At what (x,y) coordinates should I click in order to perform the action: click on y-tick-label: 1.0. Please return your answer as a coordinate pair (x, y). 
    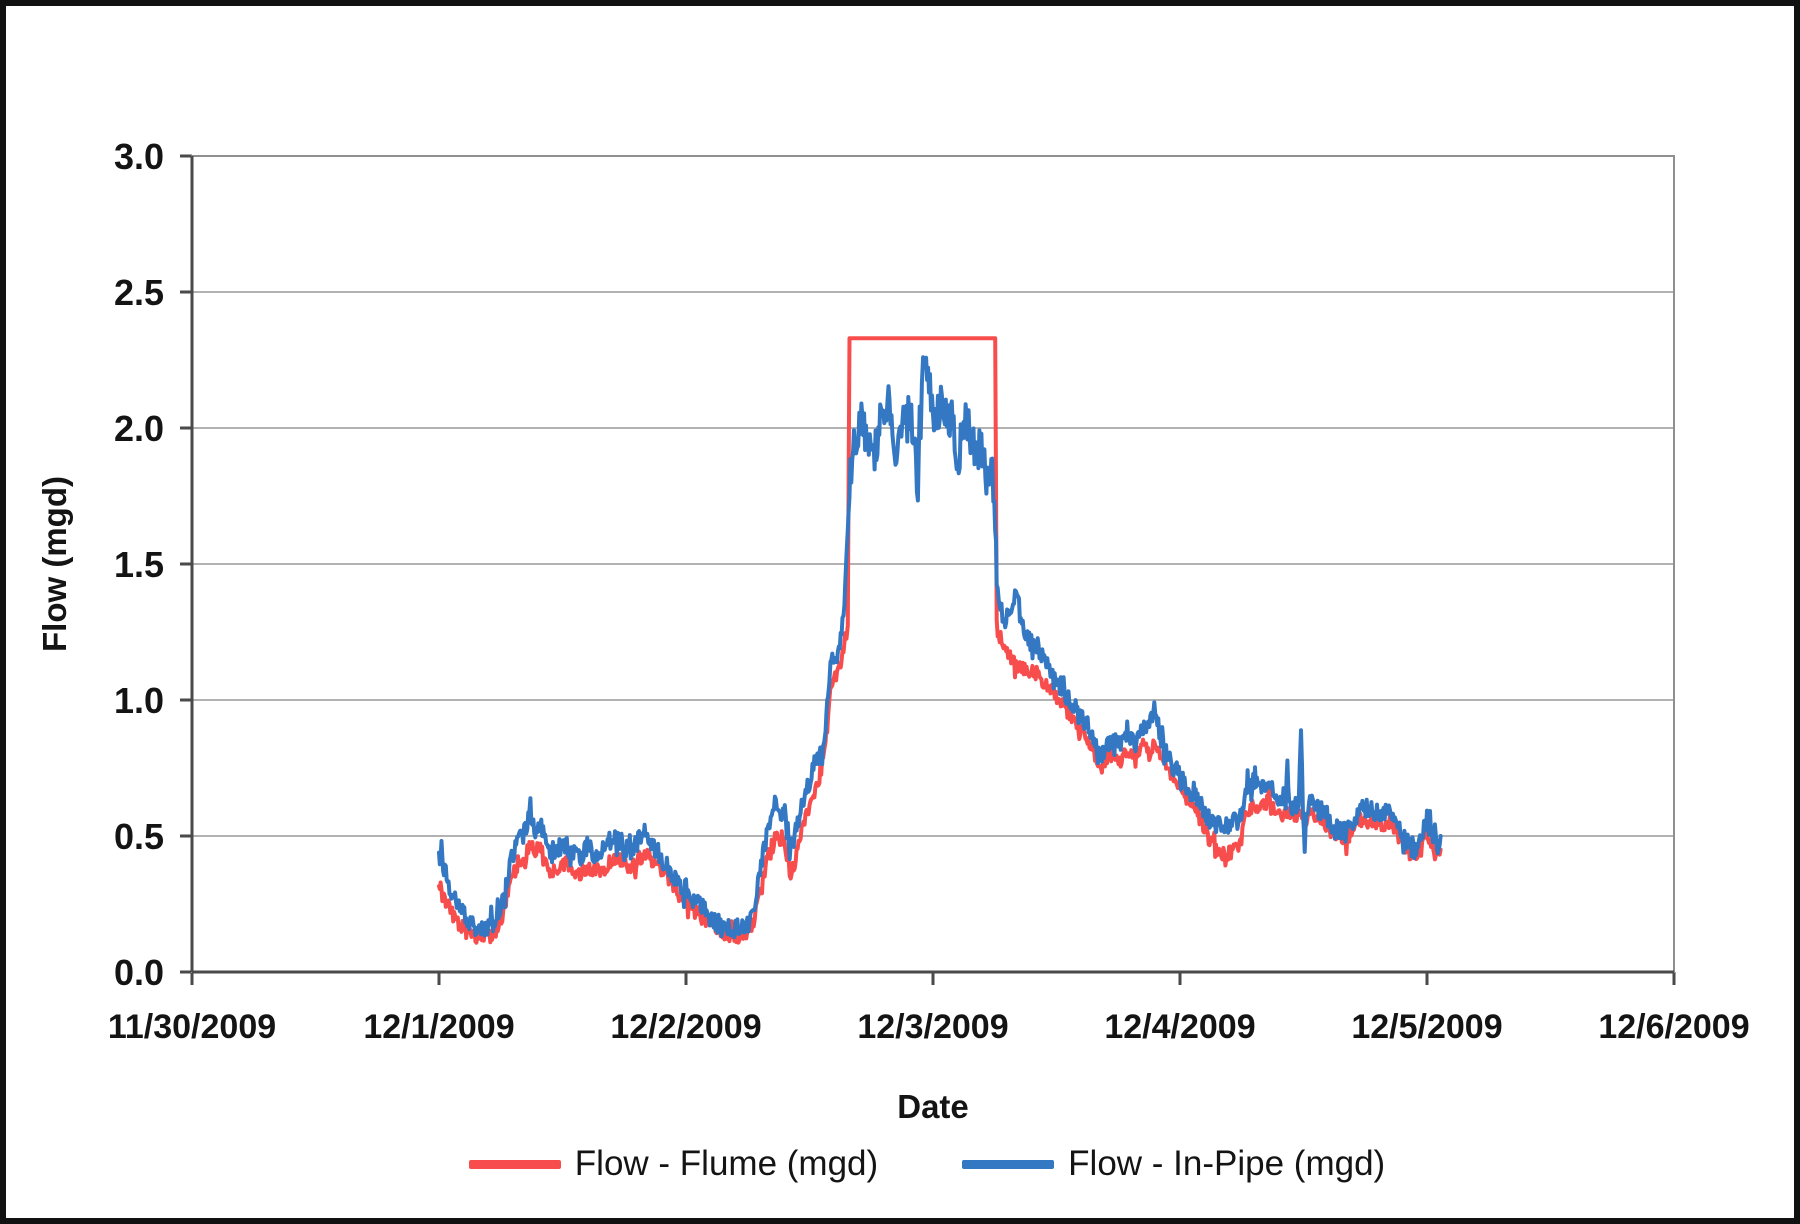
    Looking at the image, I should click on (139, 700).